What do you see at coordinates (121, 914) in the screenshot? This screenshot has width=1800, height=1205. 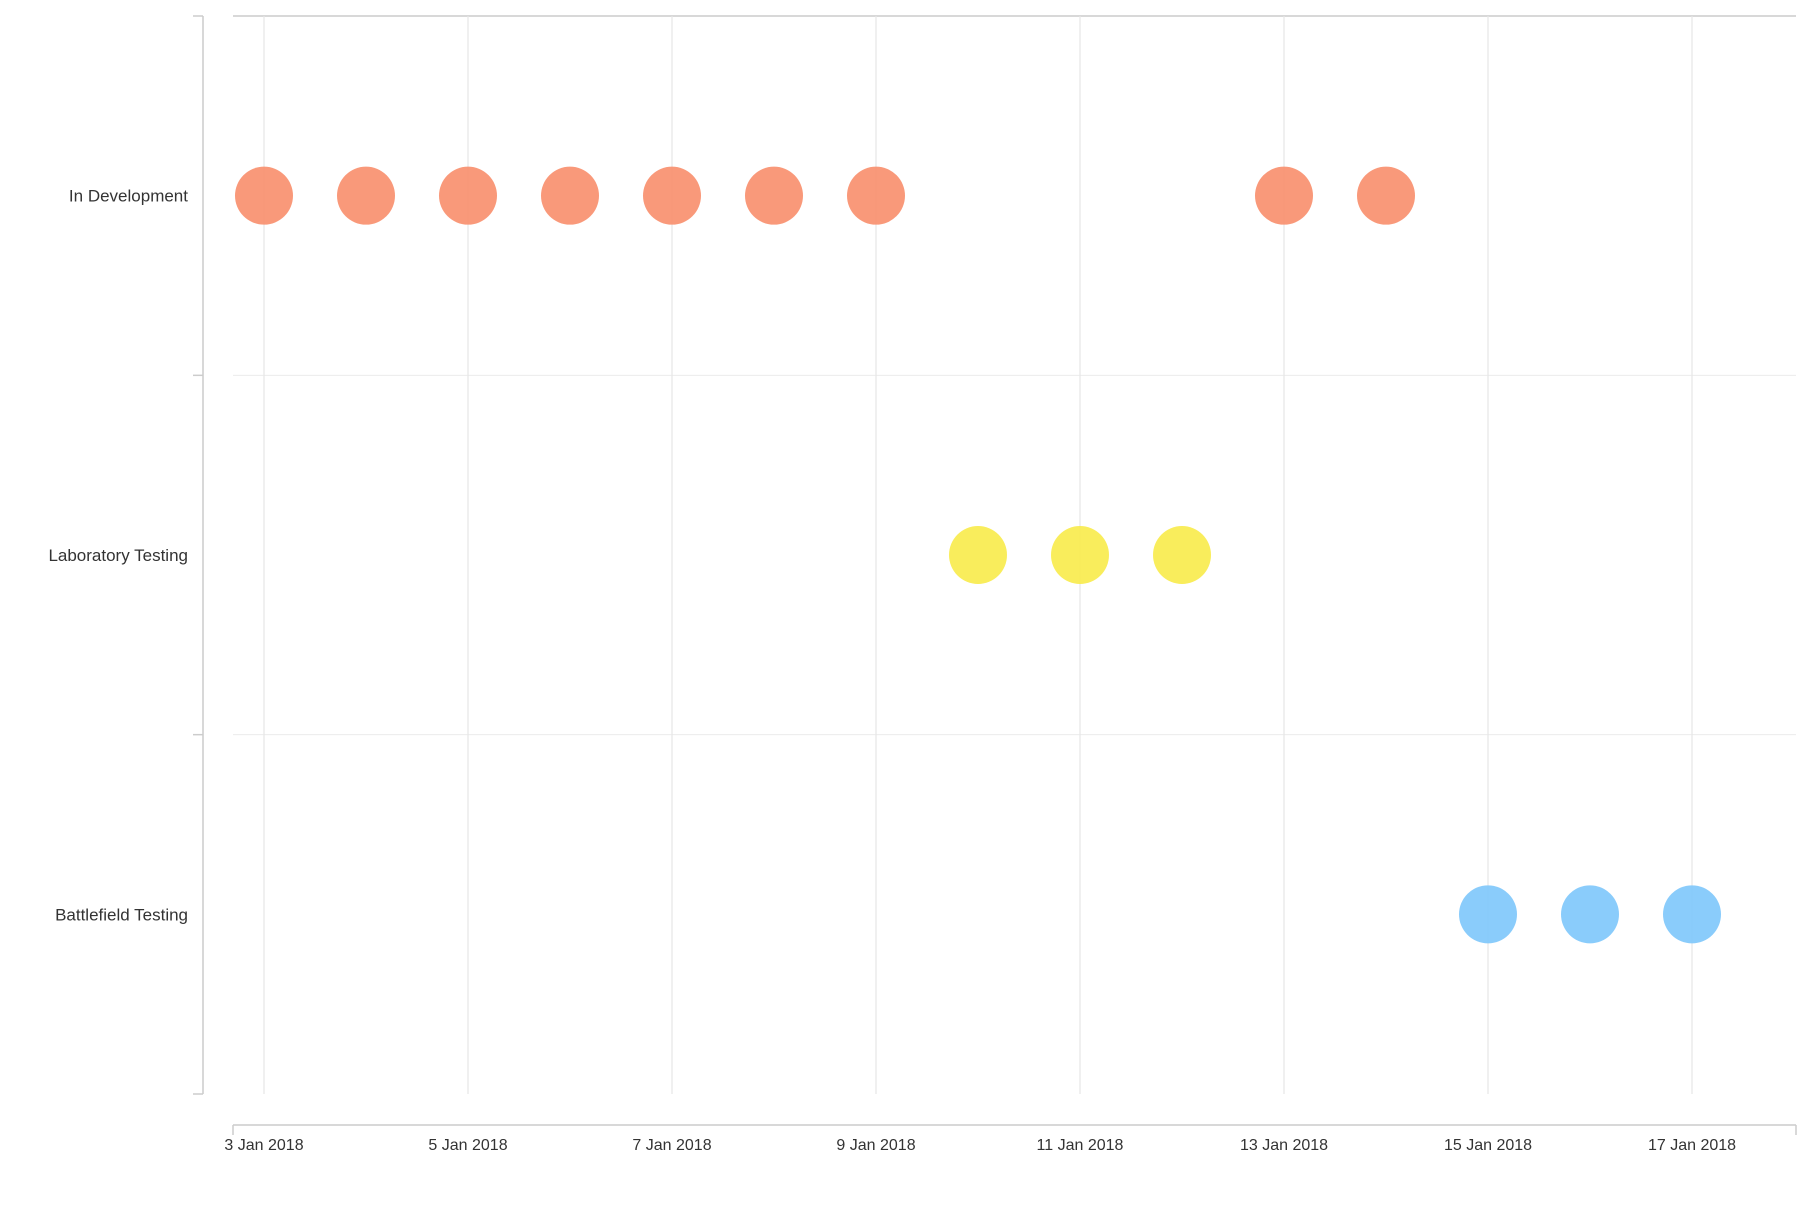 I see `y-category-label: Battlefield Testing` at bounding box center [121, 914].